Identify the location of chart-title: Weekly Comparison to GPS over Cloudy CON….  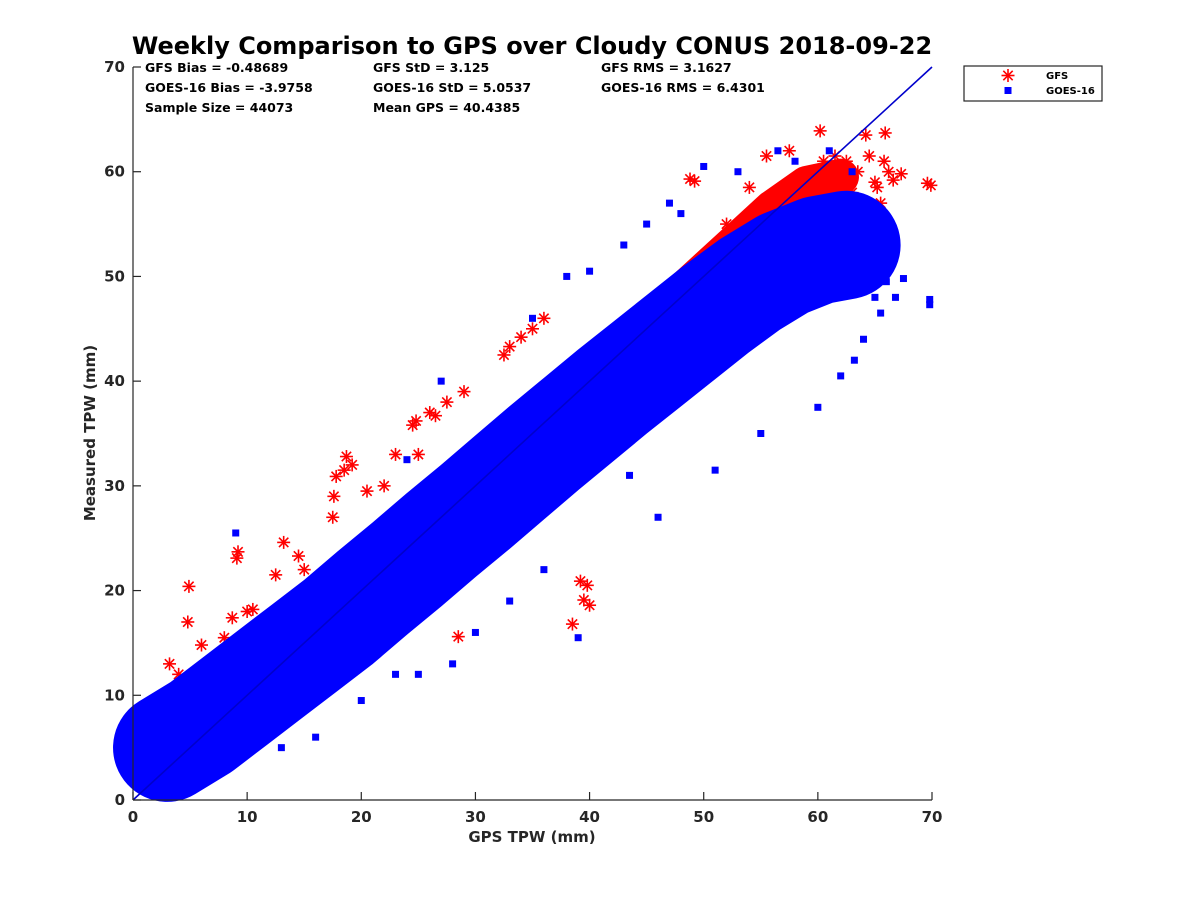
(532, 46).